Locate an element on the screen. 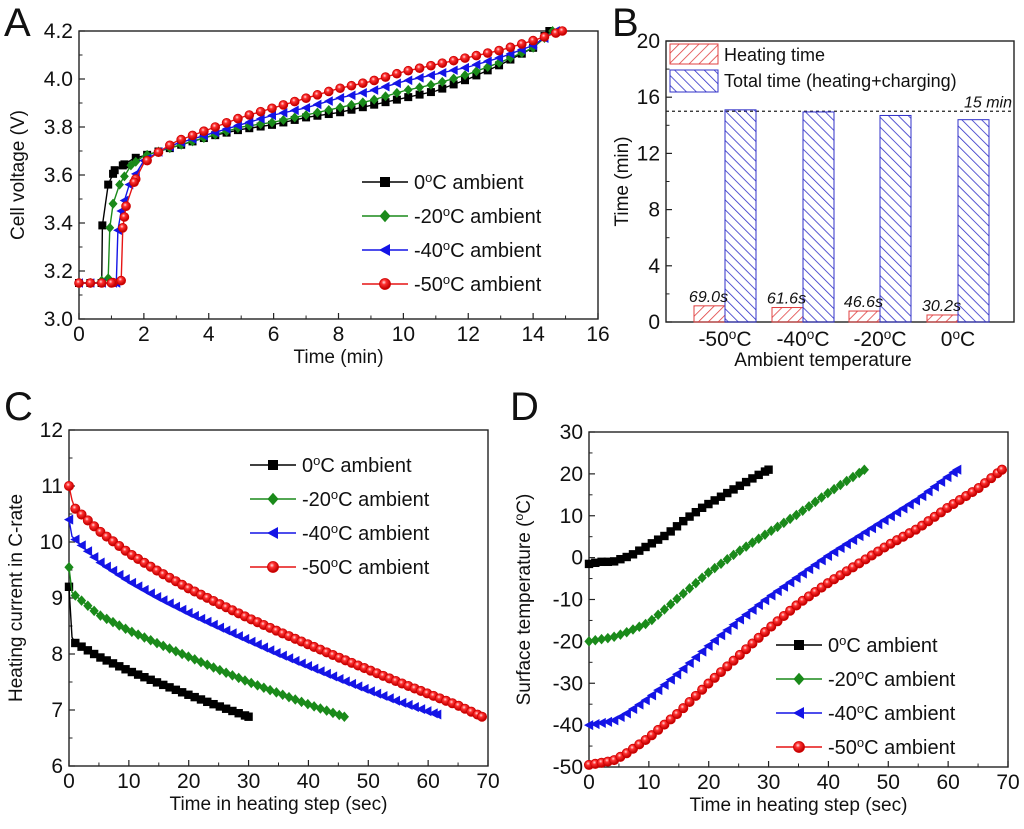  x-tick-label: 30 is located at coordinates (768, 782).